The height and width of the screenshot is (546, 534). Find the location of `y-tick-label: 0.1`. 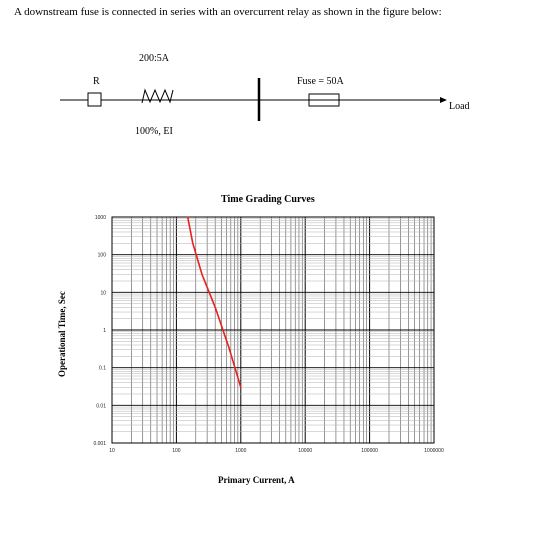

y-tick-label: 0.1 is located at coordinates (102, 369).